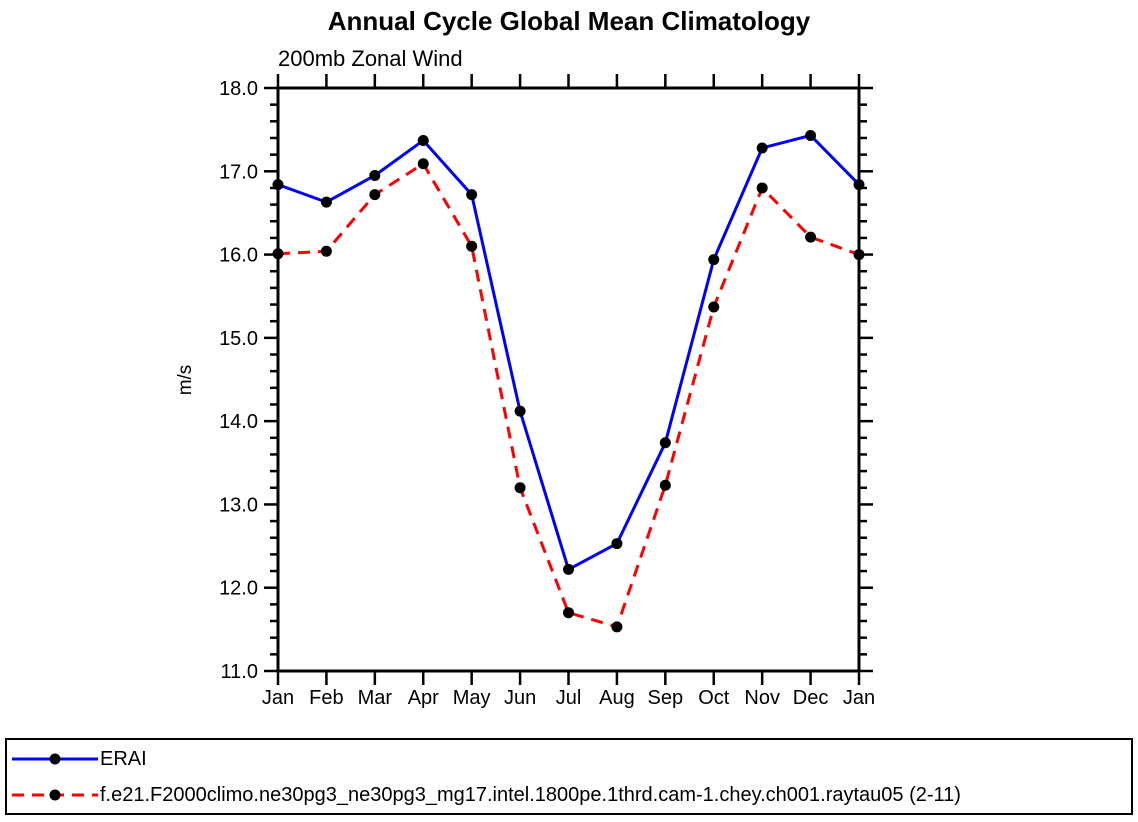  I want to click on chart-title: Annual Cycle Global Mean Climatology, so click(569, 21).